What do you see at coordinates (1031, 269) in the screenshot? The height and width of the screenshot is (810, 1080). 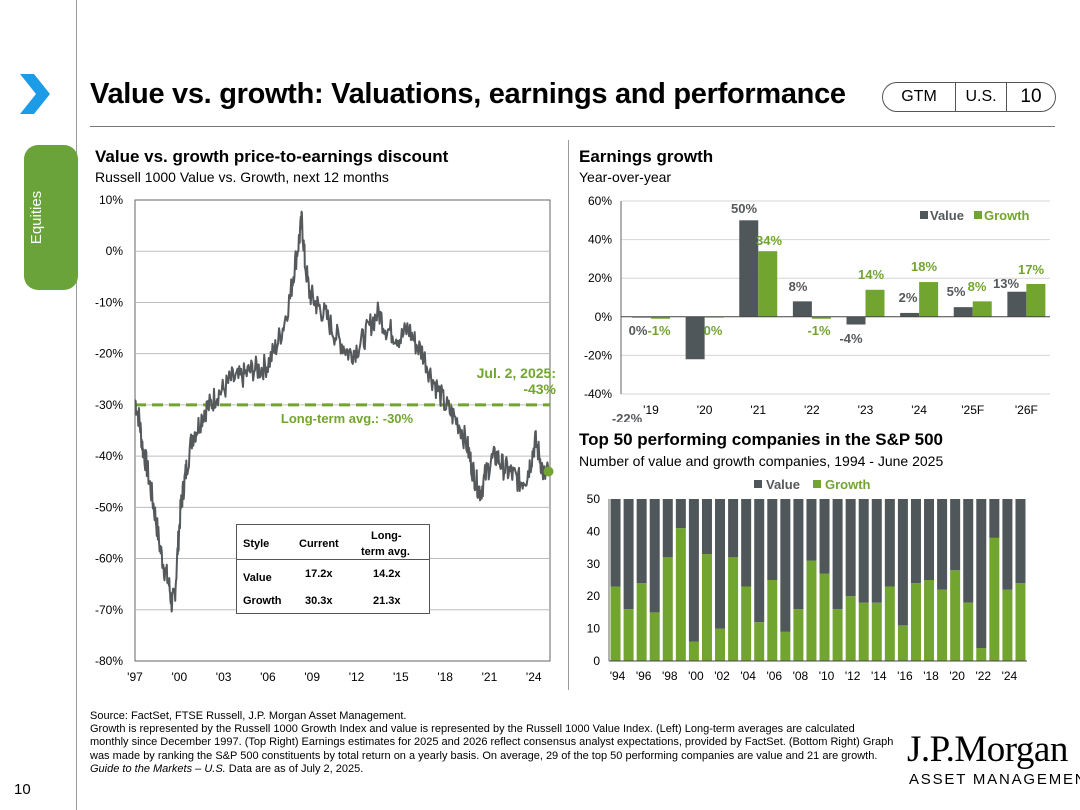 I see `eg-data-label: 17%` at bounding box center [1031, 269].